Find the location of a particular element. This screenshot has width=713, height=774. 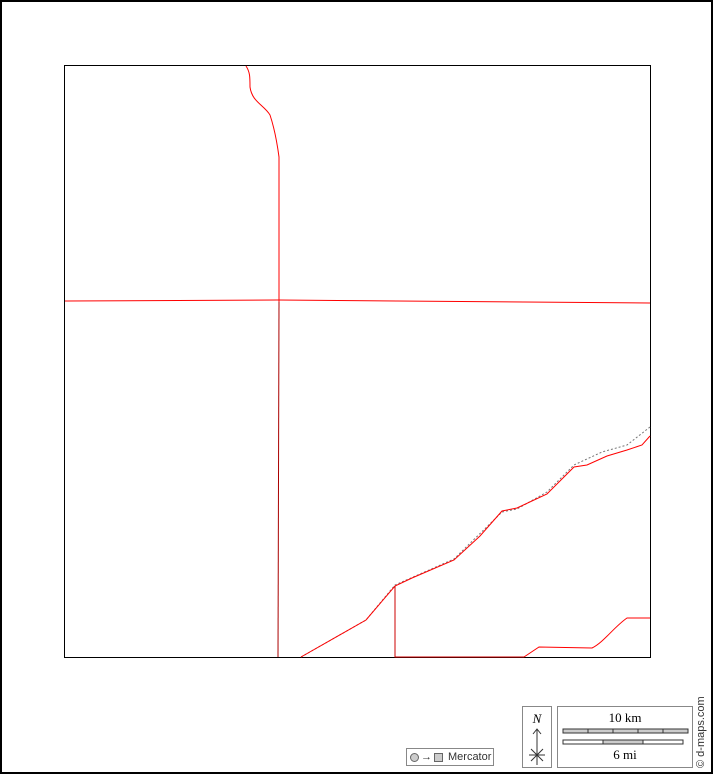

coastline-dotted is located at coordinates (475, 542).